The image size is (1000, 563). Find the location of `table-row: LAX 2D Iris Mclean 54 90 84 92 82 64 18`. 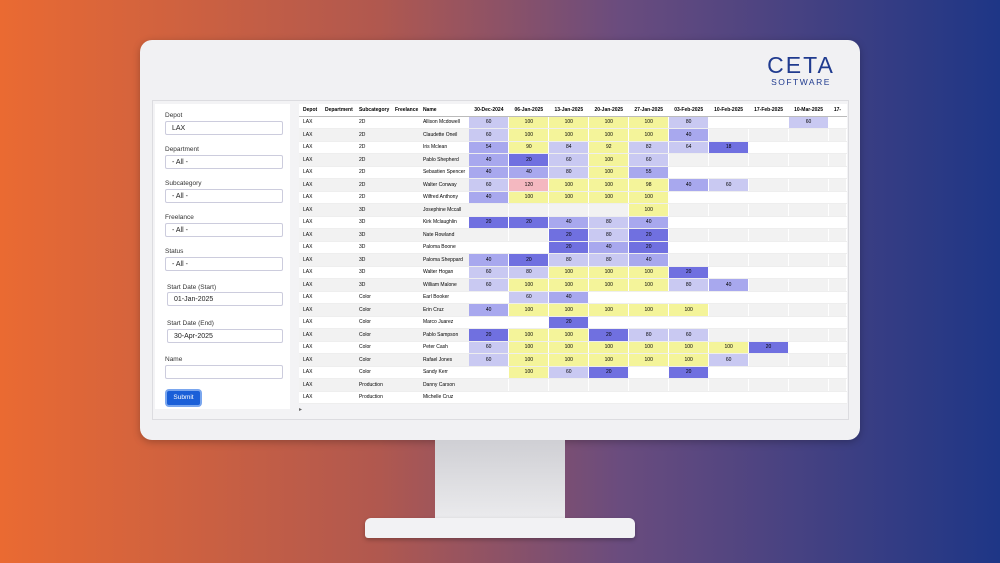

table-row: LAX 2D Iris Mclean 54 90 84 92 82 64 18 is located at coordinates (573, 147).